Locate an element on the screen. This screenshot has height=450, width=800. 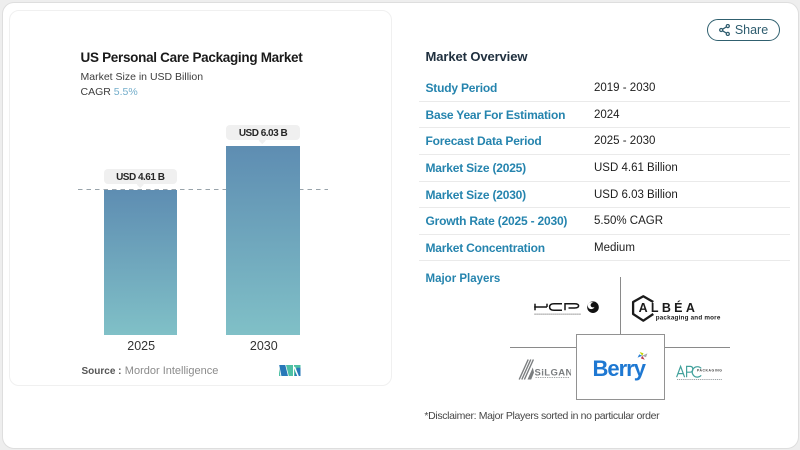
svg-text: packaging and more is located at coordinates (687, 317).